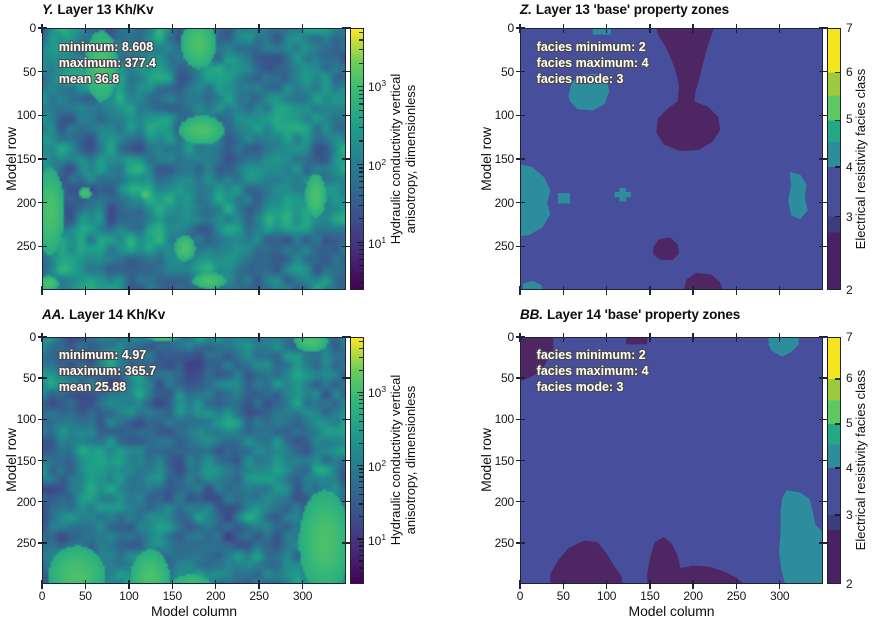 This screenshot has height=628, width=883. I want to click on y-tick-label: 150, so click(504, 460).